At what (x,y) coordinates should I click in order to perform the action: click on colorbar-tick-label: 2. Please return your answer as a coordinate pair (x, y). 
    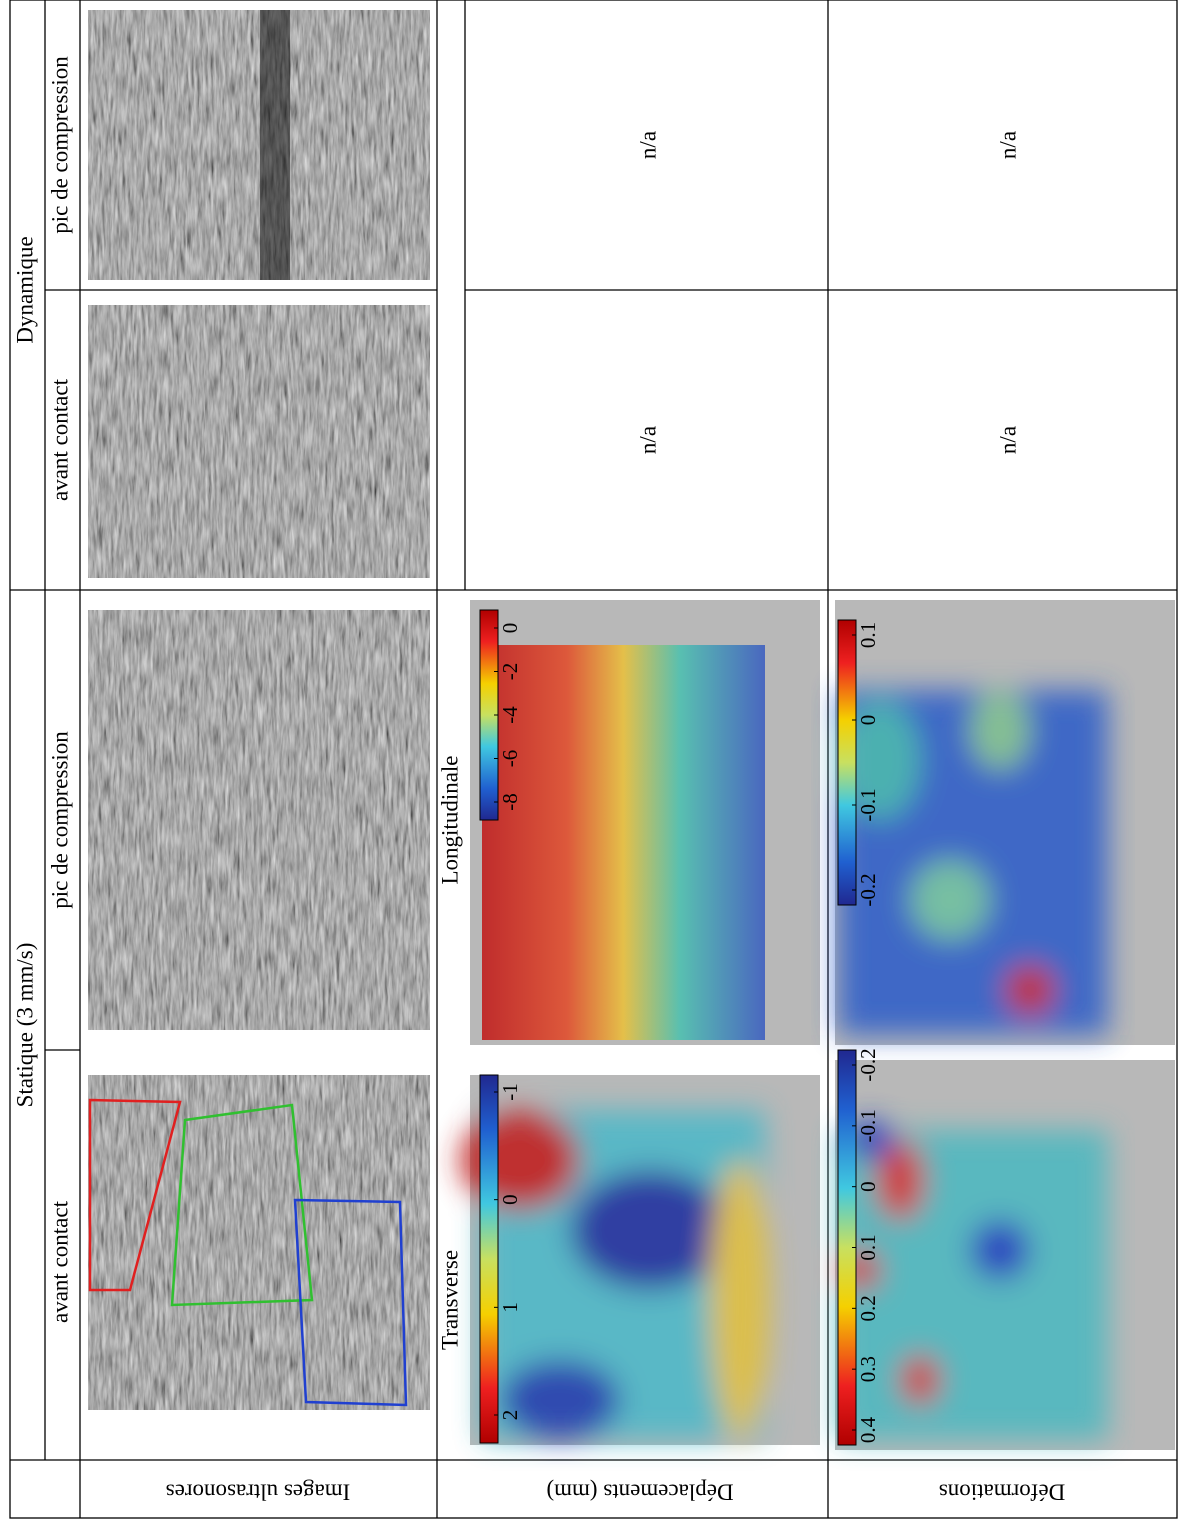
    Looking at the image, I should click on (510, 1415).